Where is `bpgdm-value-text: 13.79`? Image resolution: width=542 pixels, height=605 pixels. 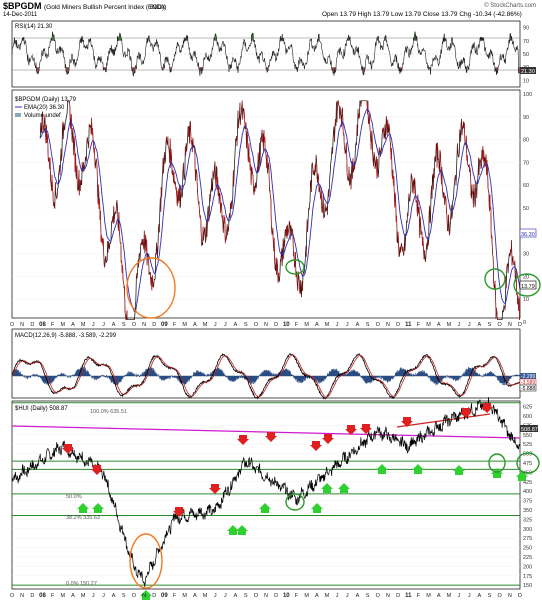 bpgdm-value-text: 13.79 is located at coordinates (528, 287).